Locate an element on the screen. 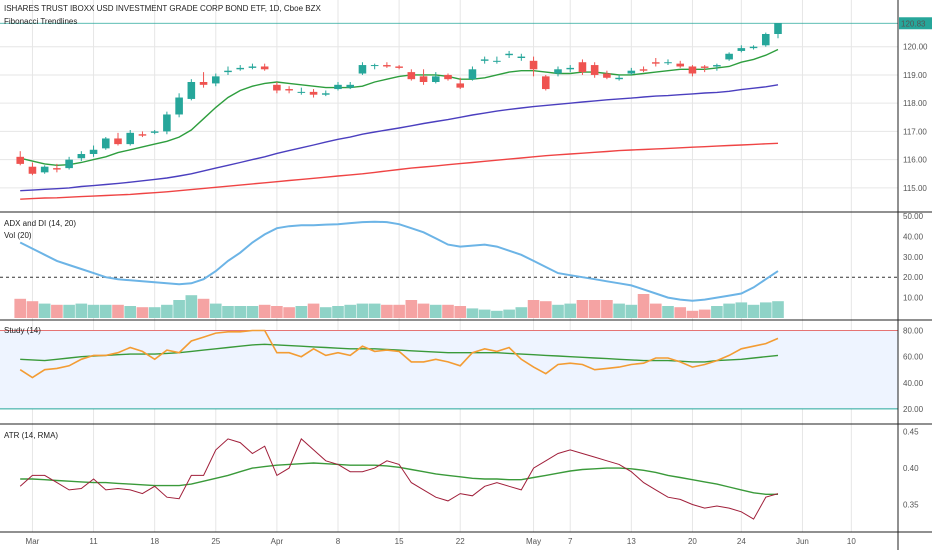 The width and height of the screenshot is (932, 550). study-title: Study (14) is located at coordinates (22, 330).